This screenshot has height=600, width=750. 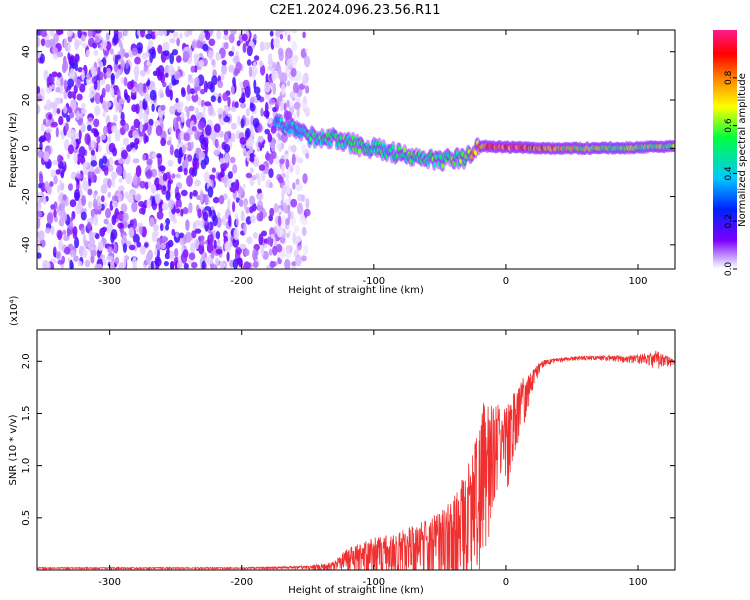 What do you see at coordinates (26, 196) in the screenshot?
I see `spectrogram-y-tick-label: -20` at bounding box center [26, 196].